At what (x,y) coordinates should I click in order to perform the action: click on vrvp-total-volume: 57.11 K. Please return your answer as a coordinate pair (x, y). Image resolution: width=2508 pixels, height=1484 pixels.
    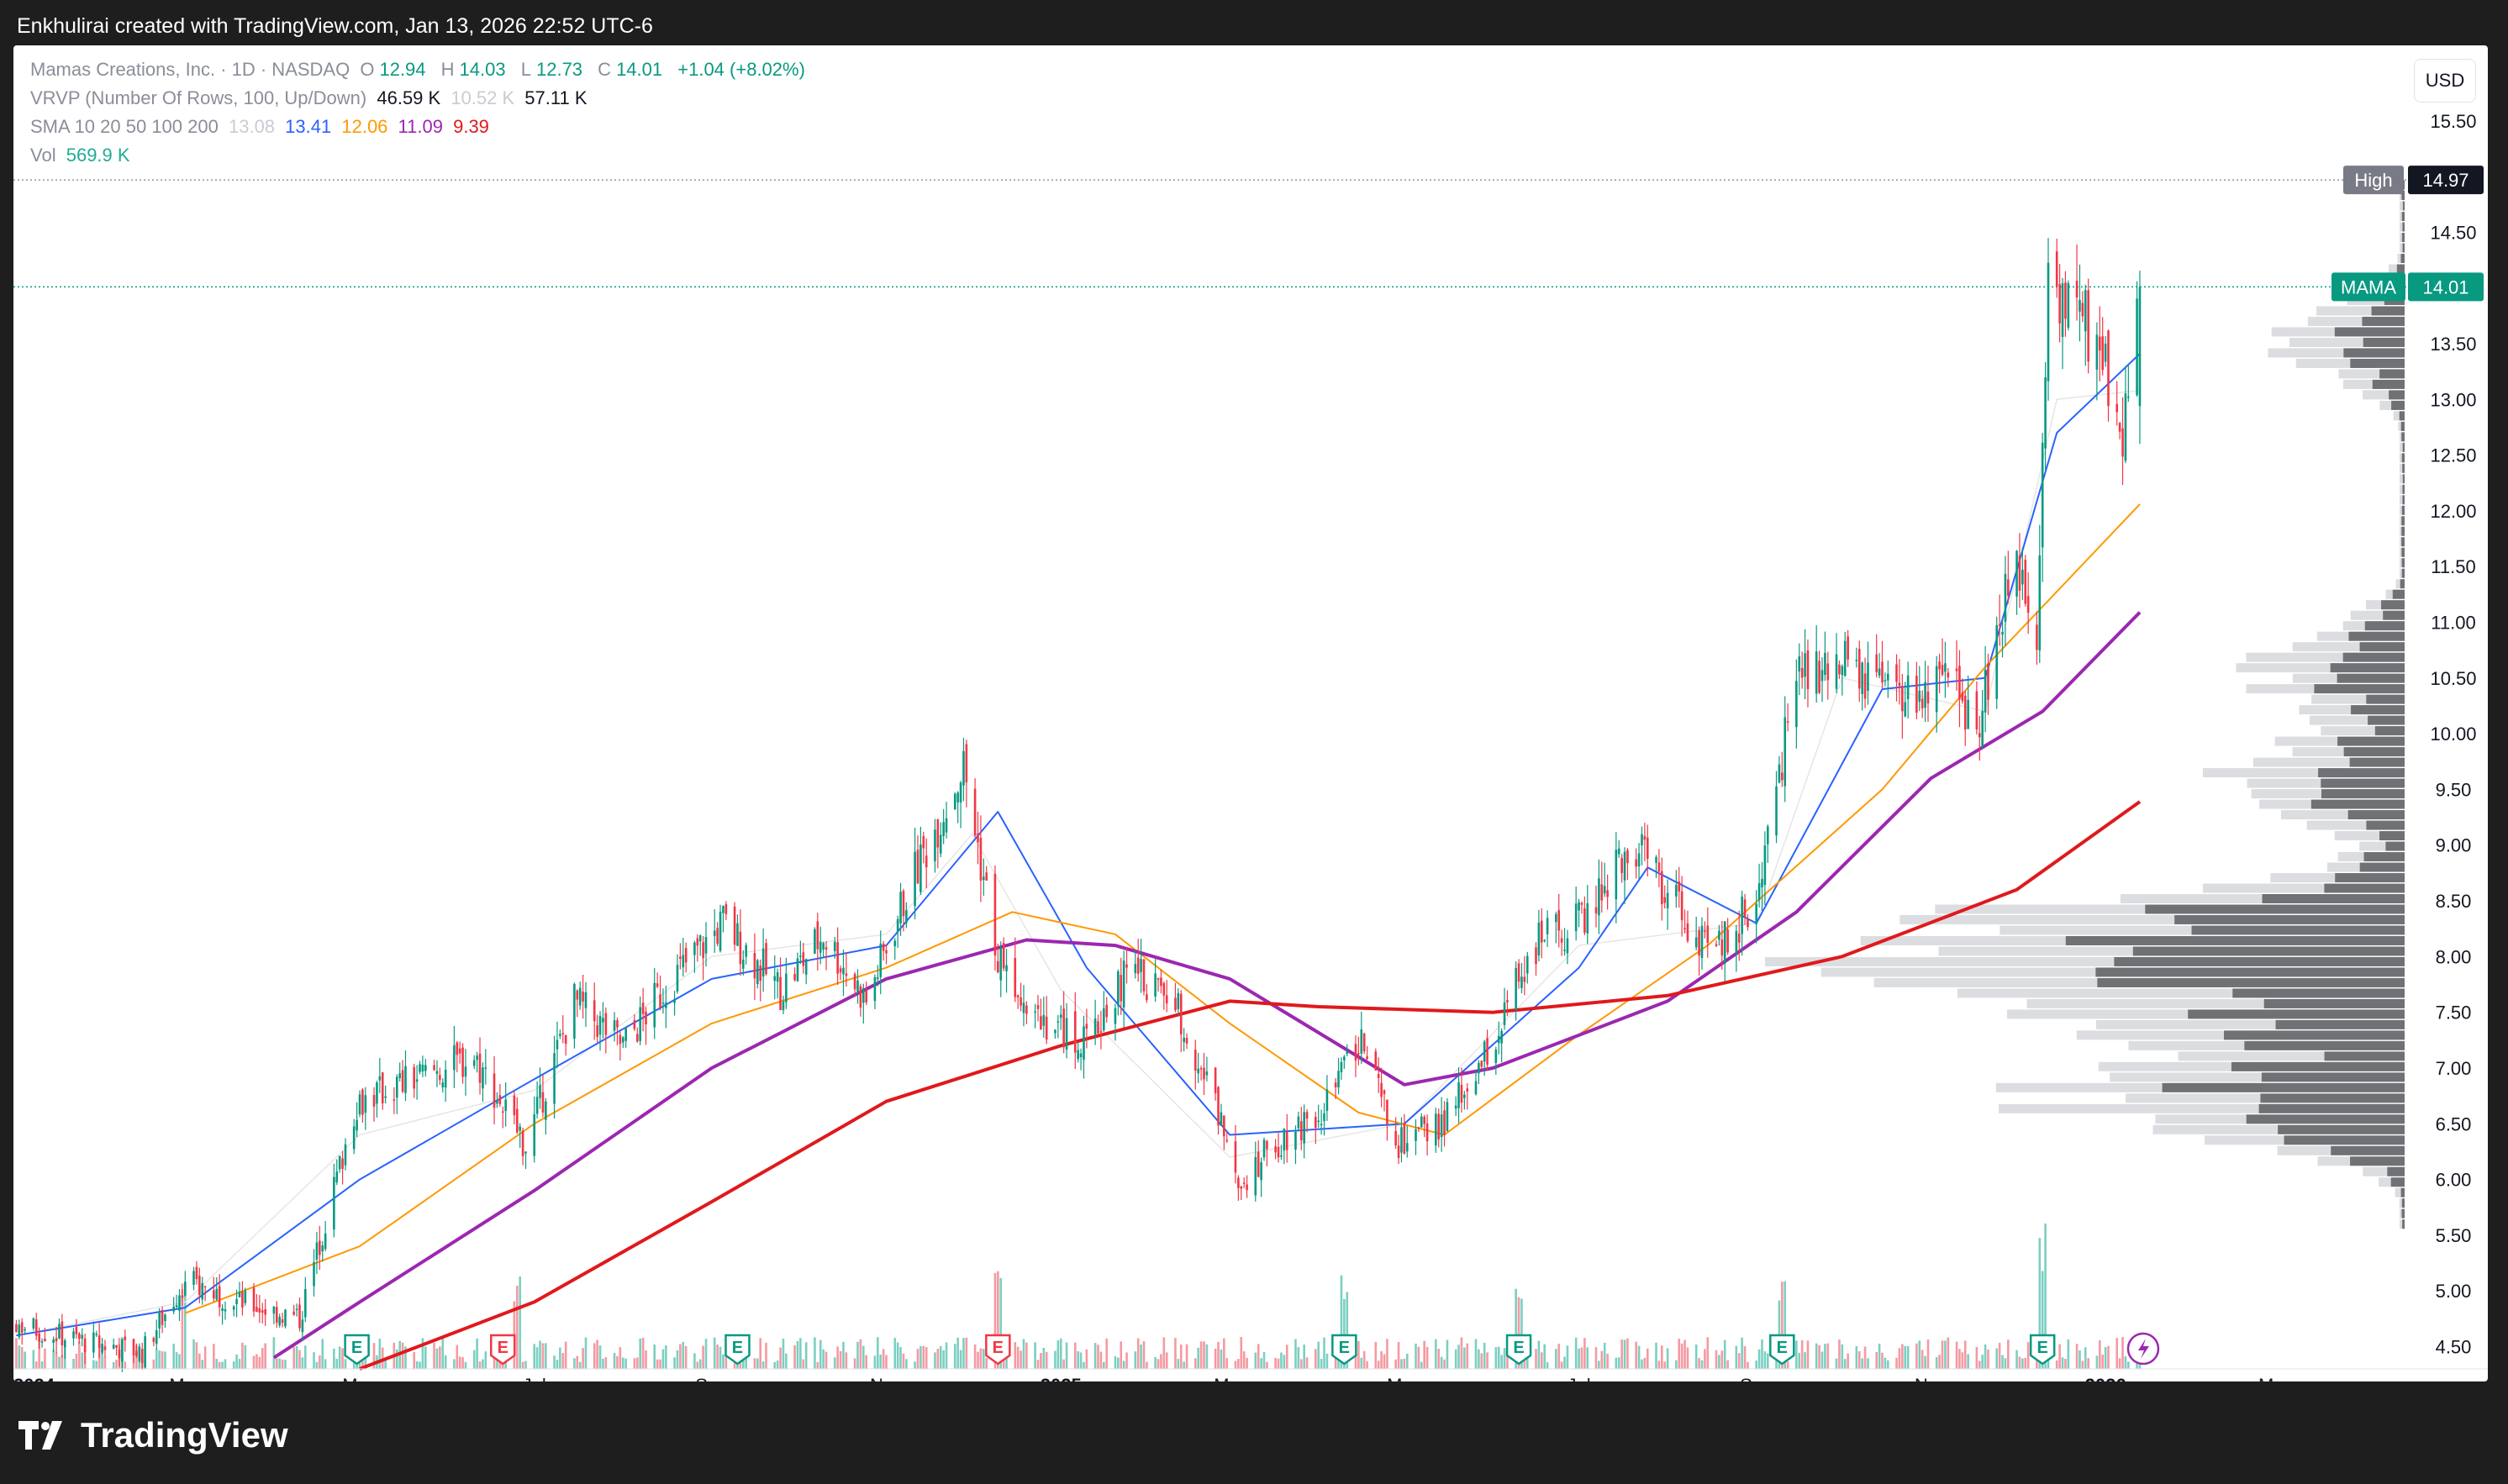
    Looking at the image, I should click on (555, 98).